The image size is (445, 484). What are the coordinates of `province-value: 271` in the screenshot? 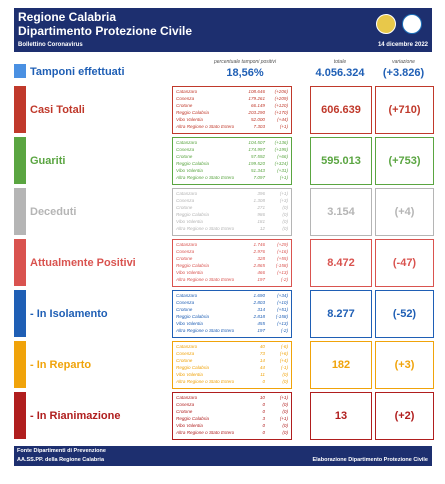 It's located at (261, 207).